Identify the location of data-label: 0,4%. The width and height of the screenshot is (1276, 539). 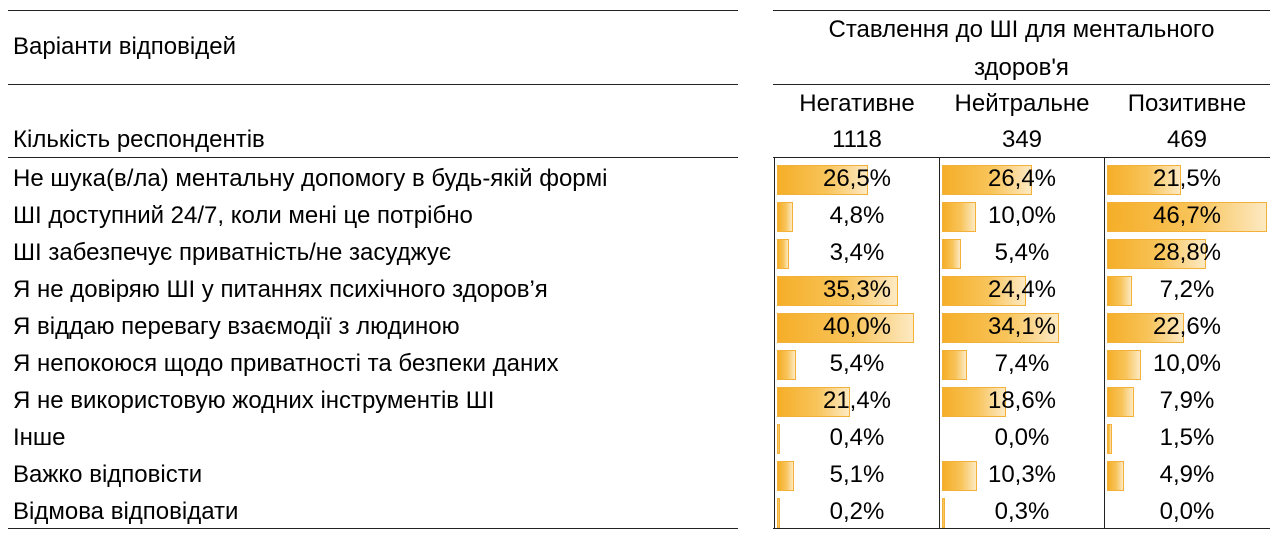
(857, 437).